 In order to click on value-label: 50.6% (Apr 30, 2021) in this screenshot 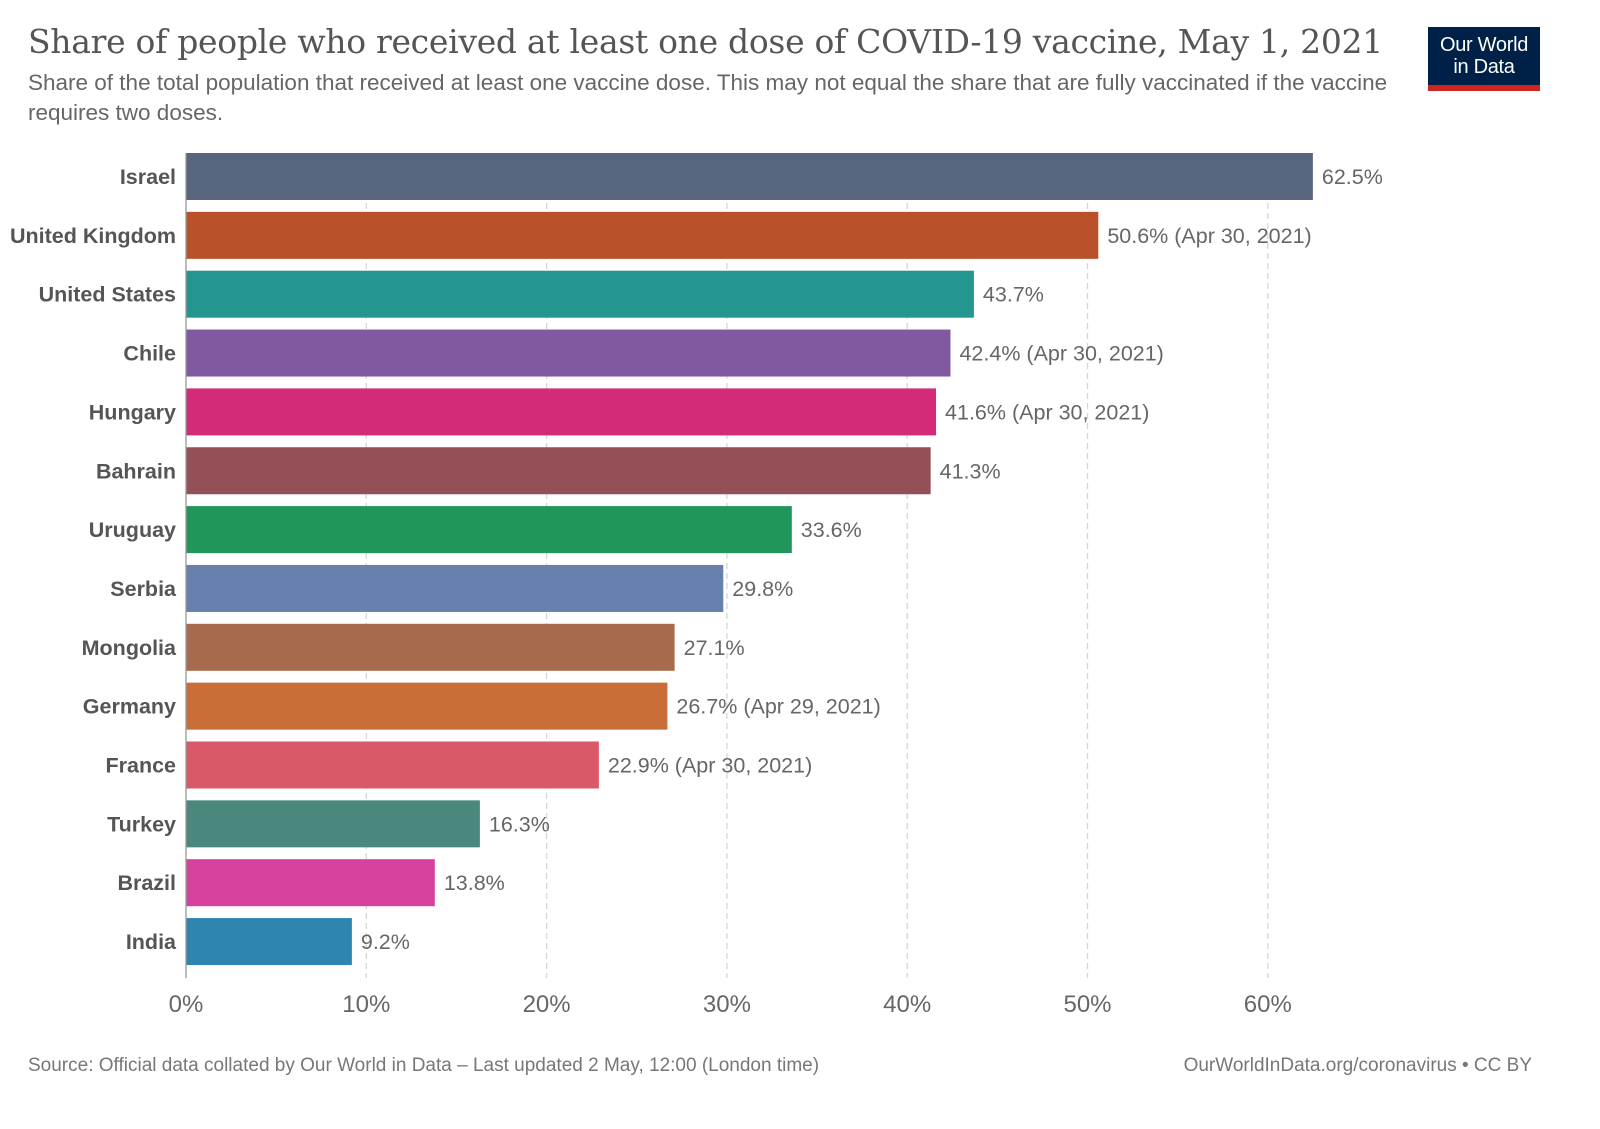, I will do `click(1209, 236)`.